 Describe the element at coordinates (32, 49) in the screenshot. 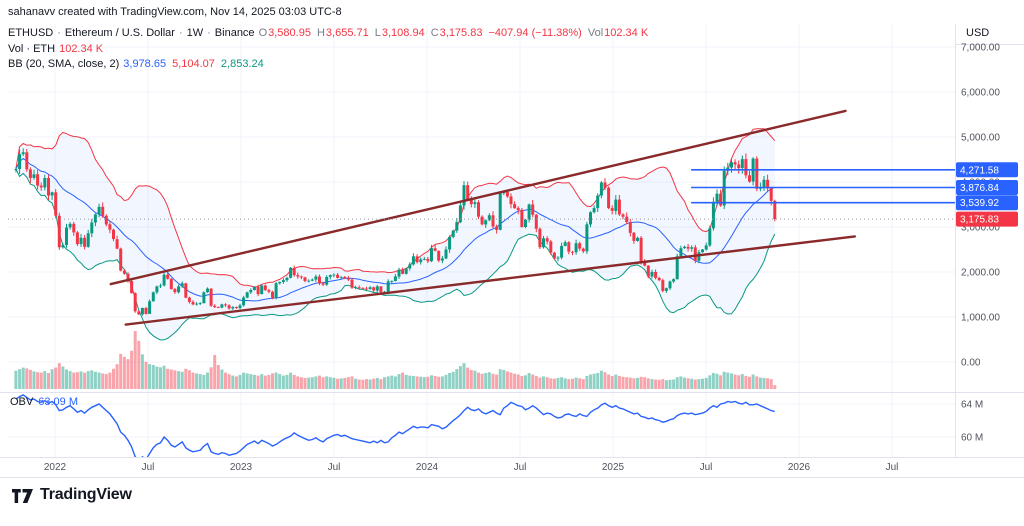

I see `volume-indicator-label: Vol · ETH` at that location.